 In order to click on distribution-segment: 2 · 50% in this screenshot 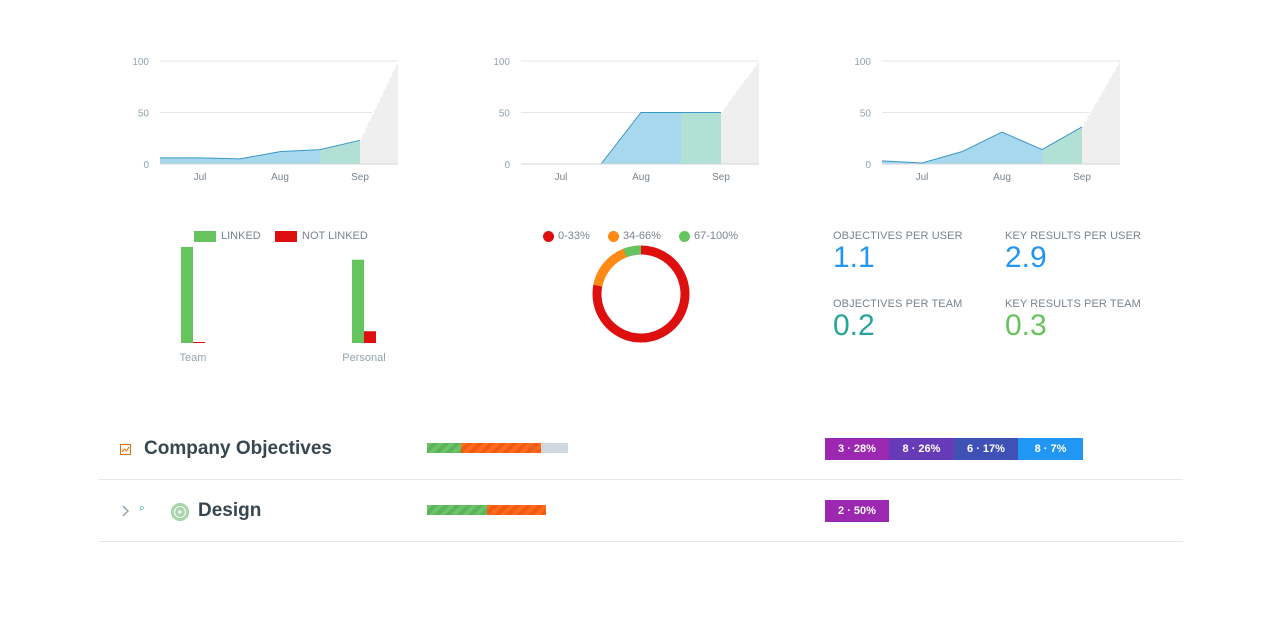, I will do `click(857, 511)`.